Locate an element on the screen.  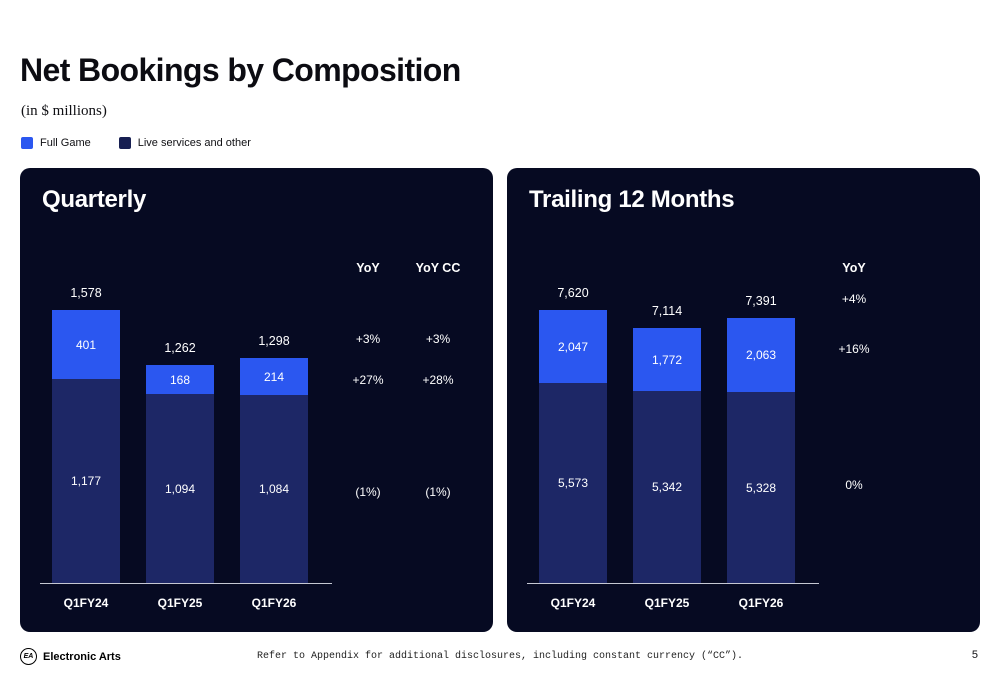
bar-total-label: 7,114 is located at coordinates (667, 311).